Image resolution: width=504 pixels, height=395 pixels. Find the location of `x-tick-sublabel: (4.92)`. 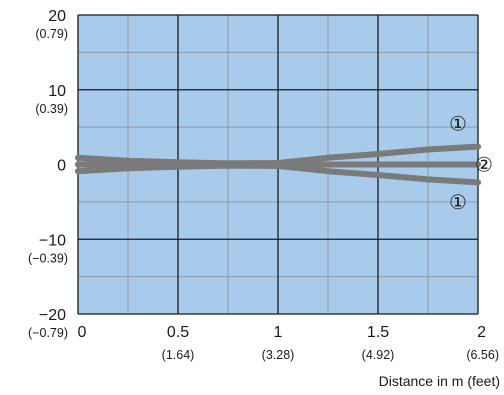

x-tick-sublabel: (4.92) is located at coordinates (378, 355).